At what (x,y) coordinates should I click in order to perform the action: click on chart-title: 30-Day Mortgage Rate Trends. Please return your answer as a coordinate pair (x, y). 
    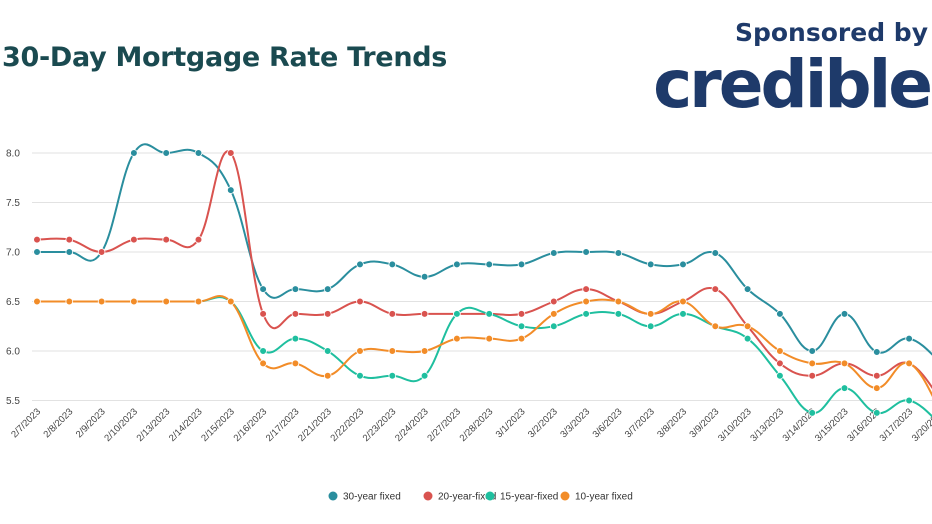
    Looking at the image, I should click on (225, 57).